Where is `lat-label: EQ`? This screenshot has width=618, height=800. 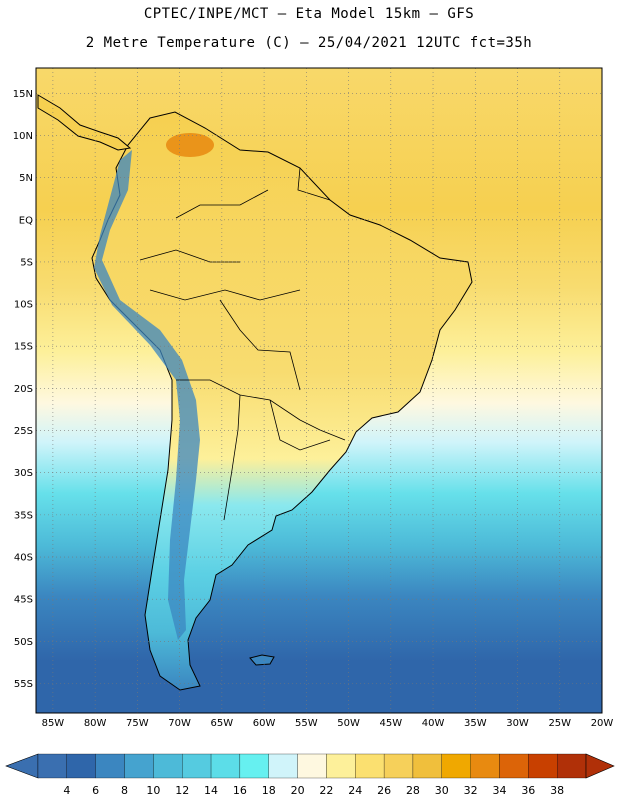
lat-label: EQ is located at coordinates (26, 220).